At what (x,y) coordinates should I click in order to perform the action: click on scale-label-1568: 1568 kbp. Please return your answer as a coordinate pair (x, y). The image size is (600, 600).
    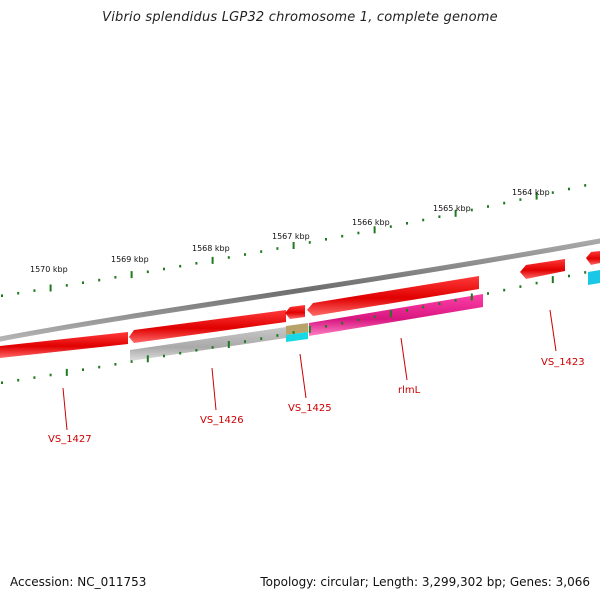
    Looking at the image, I should click on (211, 248).